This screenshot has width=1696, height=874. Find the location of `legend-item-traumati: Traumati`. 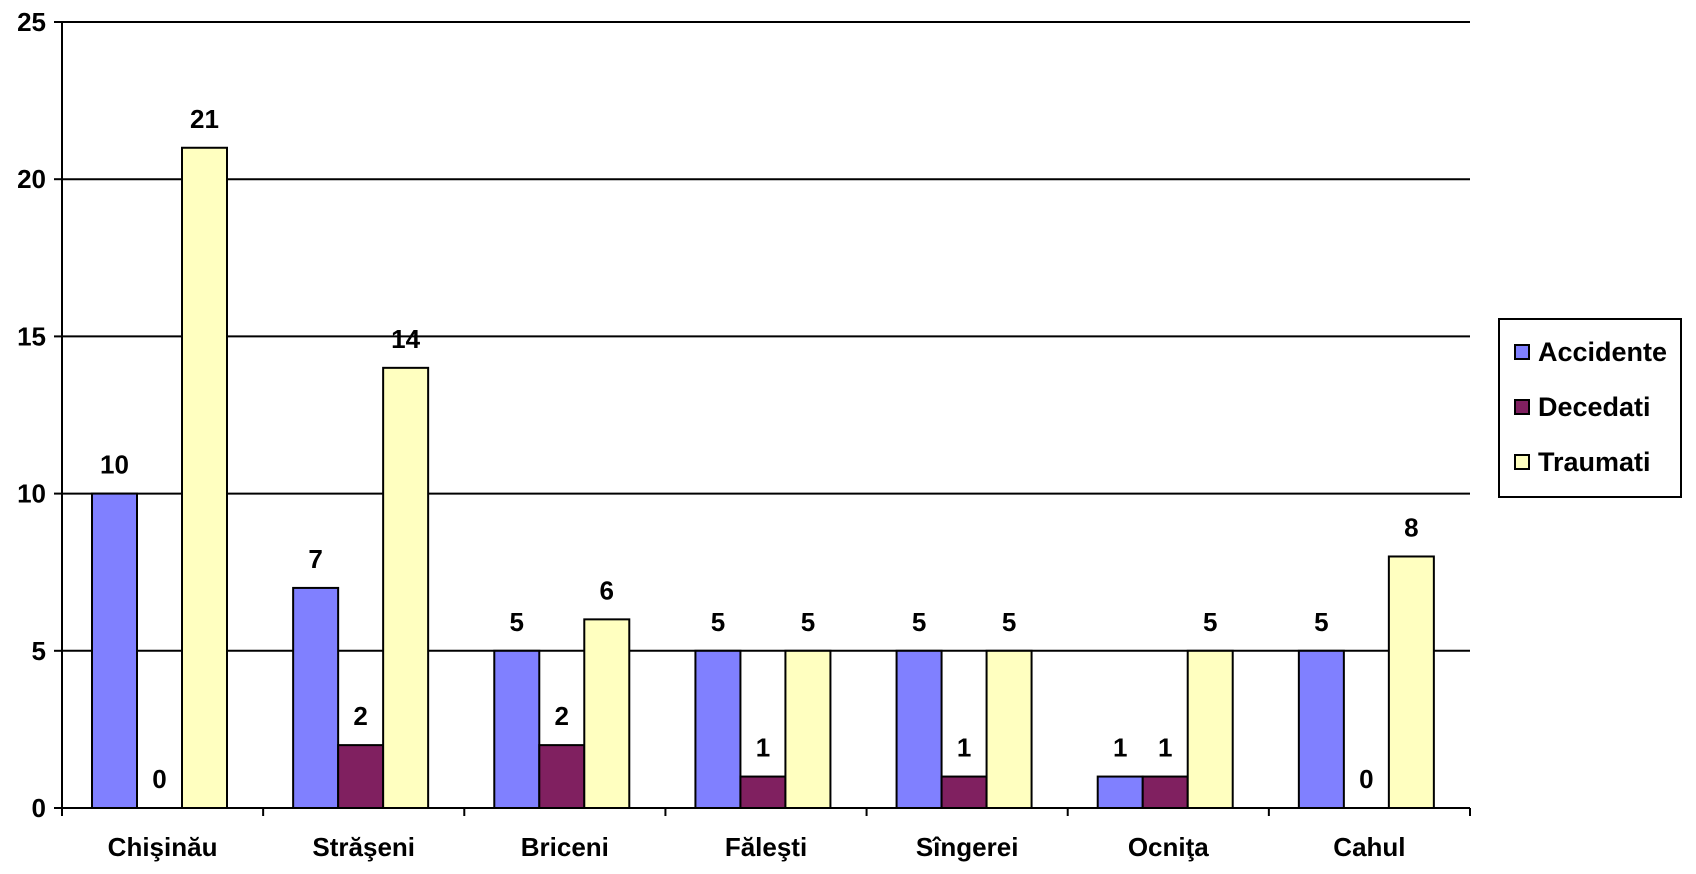

legend-item-traumati: Traumati is located at coordinates (1582, 462).